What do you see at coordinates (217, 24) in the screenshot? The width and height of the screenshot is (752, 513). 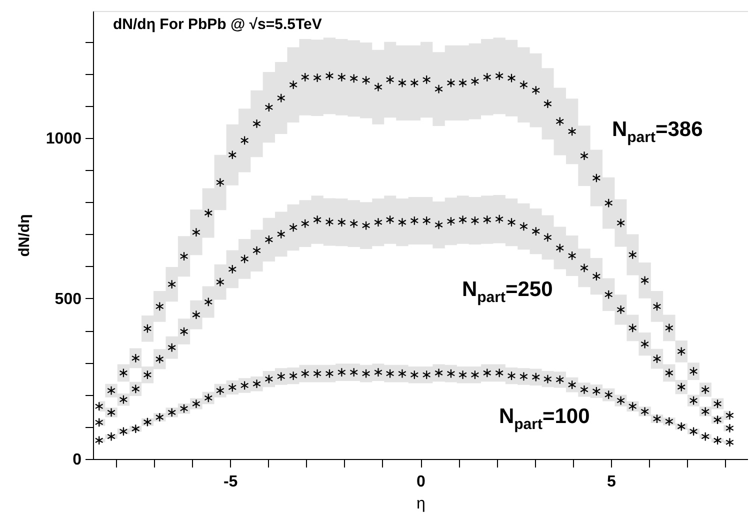 I see `chart-title: dN/dη For PbPb @ √s=5.5TeV` at bounding box center [217, 24].